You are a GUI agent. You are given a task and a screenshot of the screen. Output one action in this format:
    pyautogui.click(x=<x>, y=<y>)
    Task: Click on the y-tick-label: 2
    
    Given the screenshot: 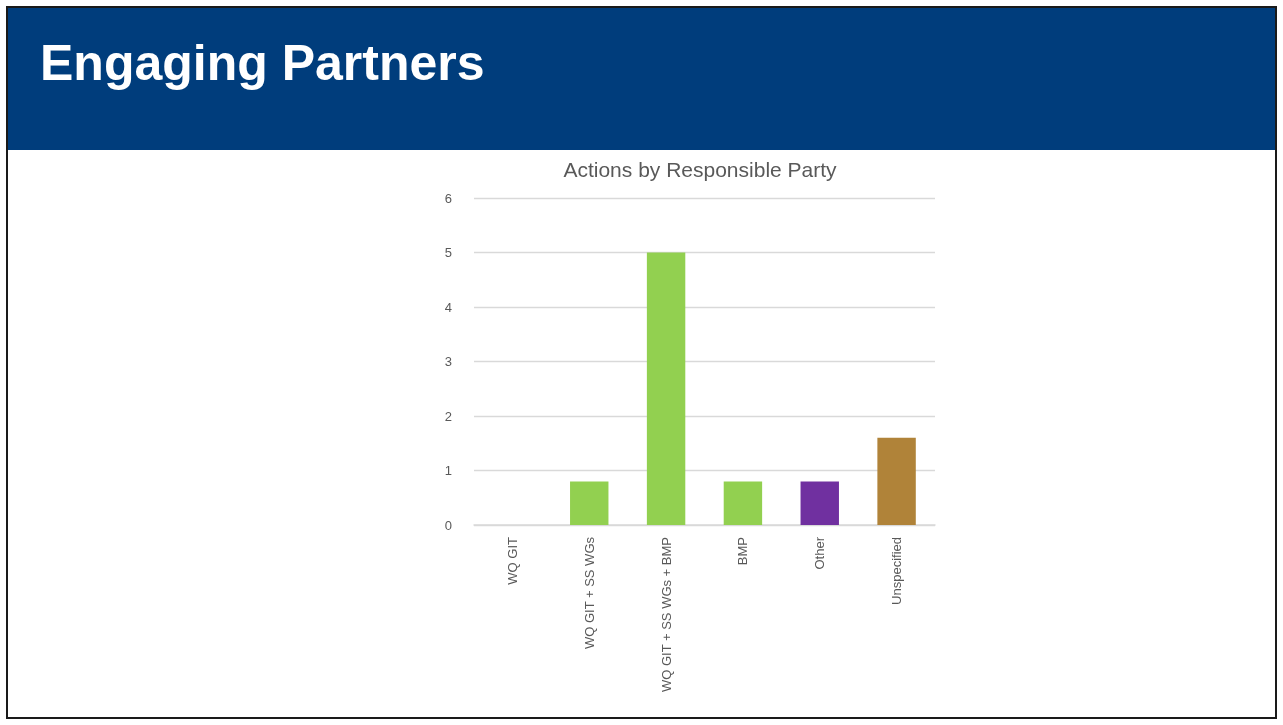 What is the action you would take?
    pyautogui.click(x=448, y=416)
    